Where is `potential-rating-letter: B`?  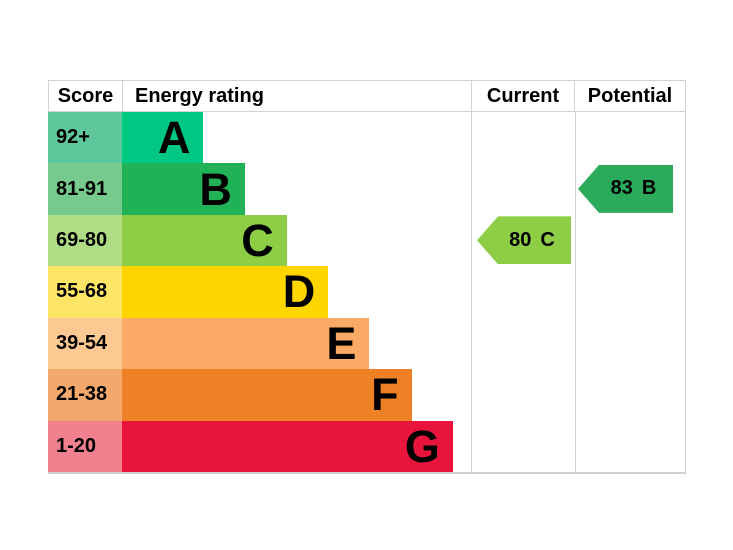 potential-rating-letter: B is located at coordinates (649, 188).